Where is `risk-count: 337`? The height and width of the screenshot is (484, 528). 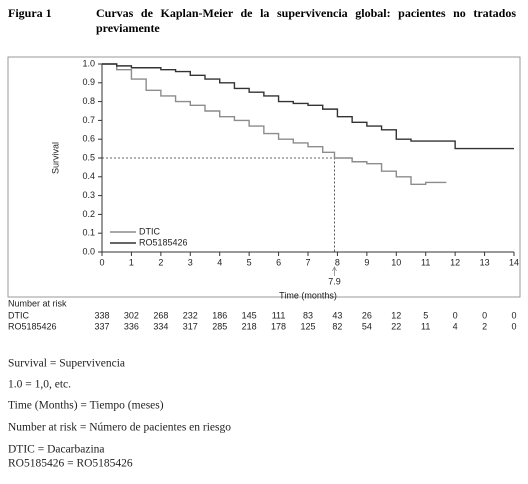
risk-count: 337 is located at coordinates (101, 326).